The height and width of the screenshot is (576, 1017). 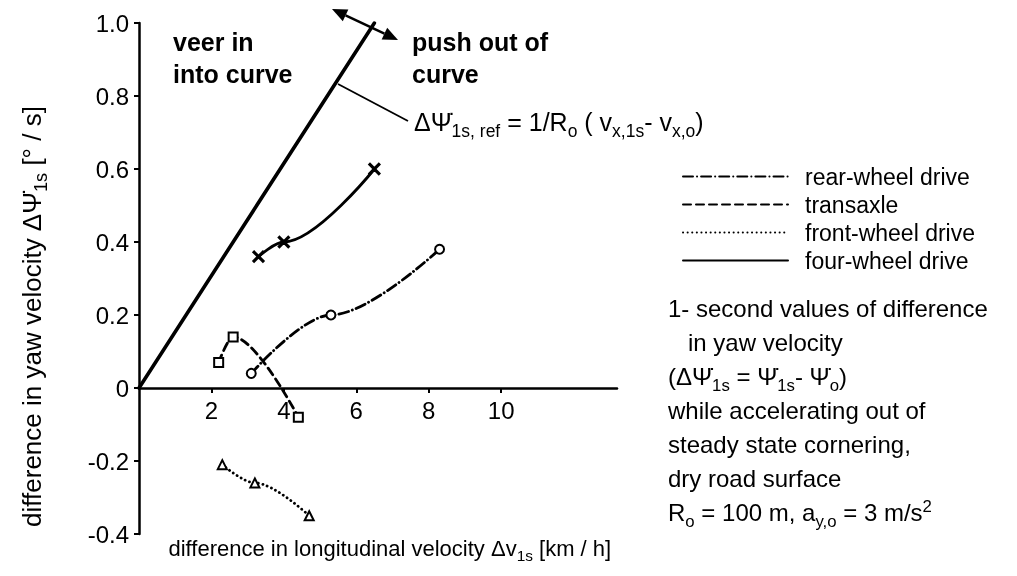 What do you see at coordinates (887, 176) in the screenshot?
I see `legend-label: rear-wheel drive` at bounding box center [887, 176].